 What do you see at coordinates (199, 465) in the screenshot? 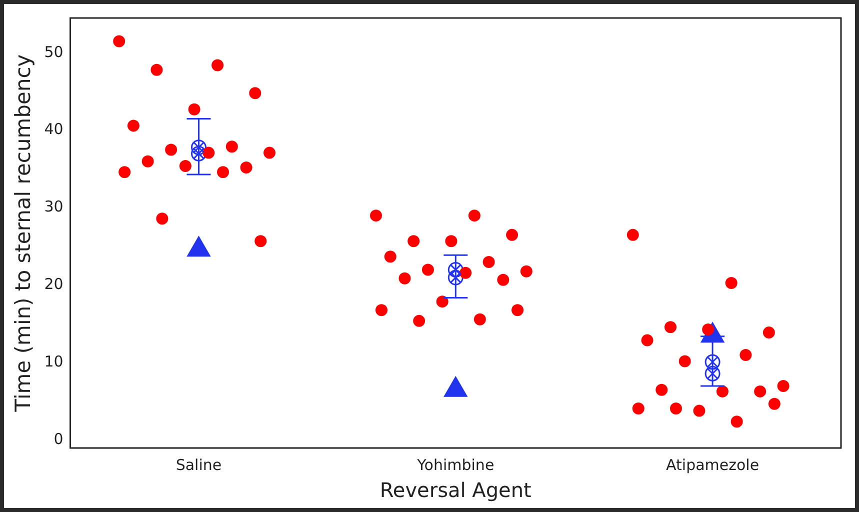
I see `x-tick-label: Saline` at bounding box center [199, 465].